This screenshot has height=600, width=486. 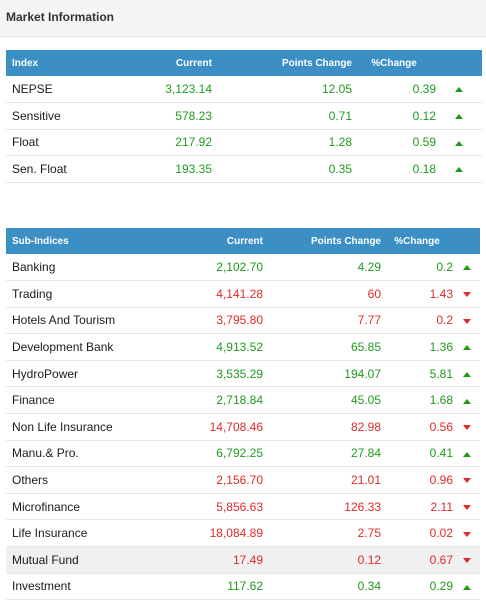 What do you see at coordinates (244, 89) in the screenshot?
I see `table-row: NEPSE 3,123.14 12.05 0.39` at bounding box center [244, 89].